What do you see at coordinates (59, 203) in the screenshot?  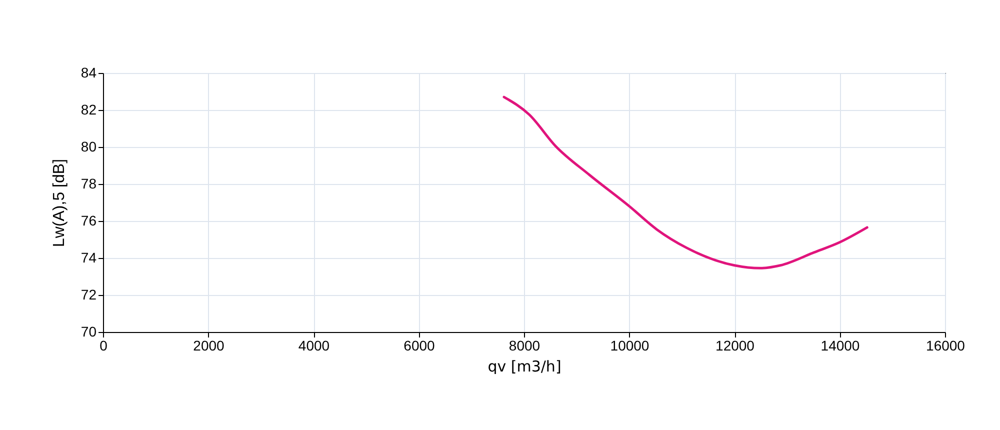 I see `y-axis-title: Lw(A),5 [dB]` at bounding box center [59, 203].